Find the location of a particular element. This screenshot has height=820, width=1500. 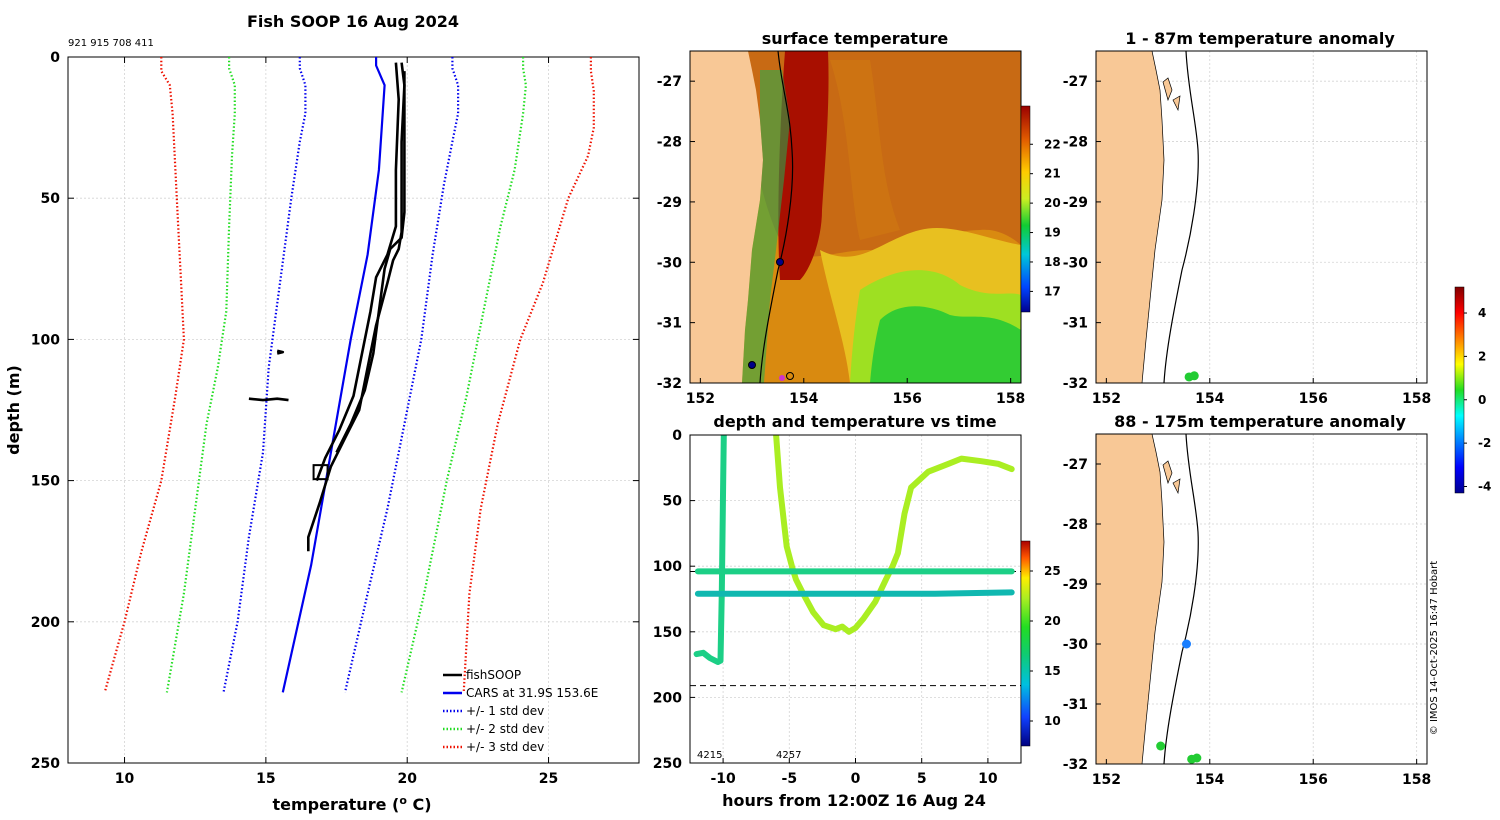

timeseries-xtick-label: -10 is located at coordinates (723, 779).